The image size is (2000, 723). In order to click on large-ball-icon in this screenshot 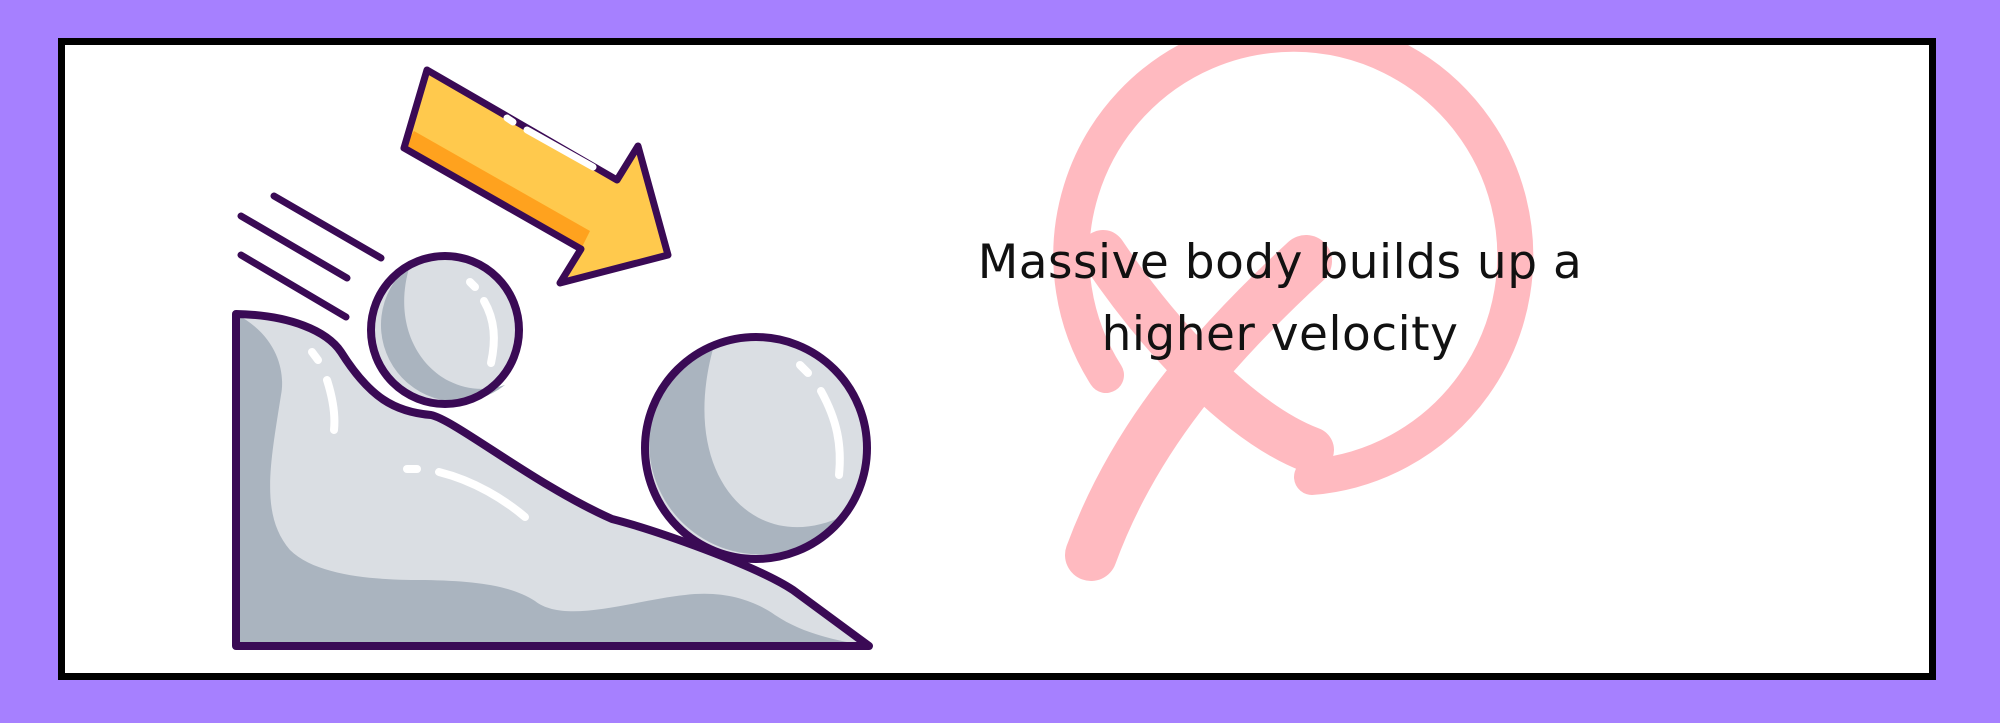, I will do `click(756, 448)`.